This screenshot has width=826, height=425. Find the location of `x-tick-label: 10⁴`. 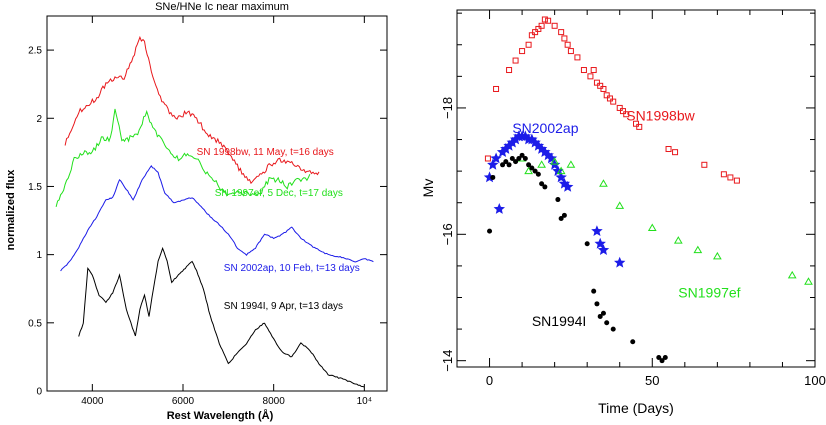

x-tick-label: 10⁴ is located at coordinates (364, 401).